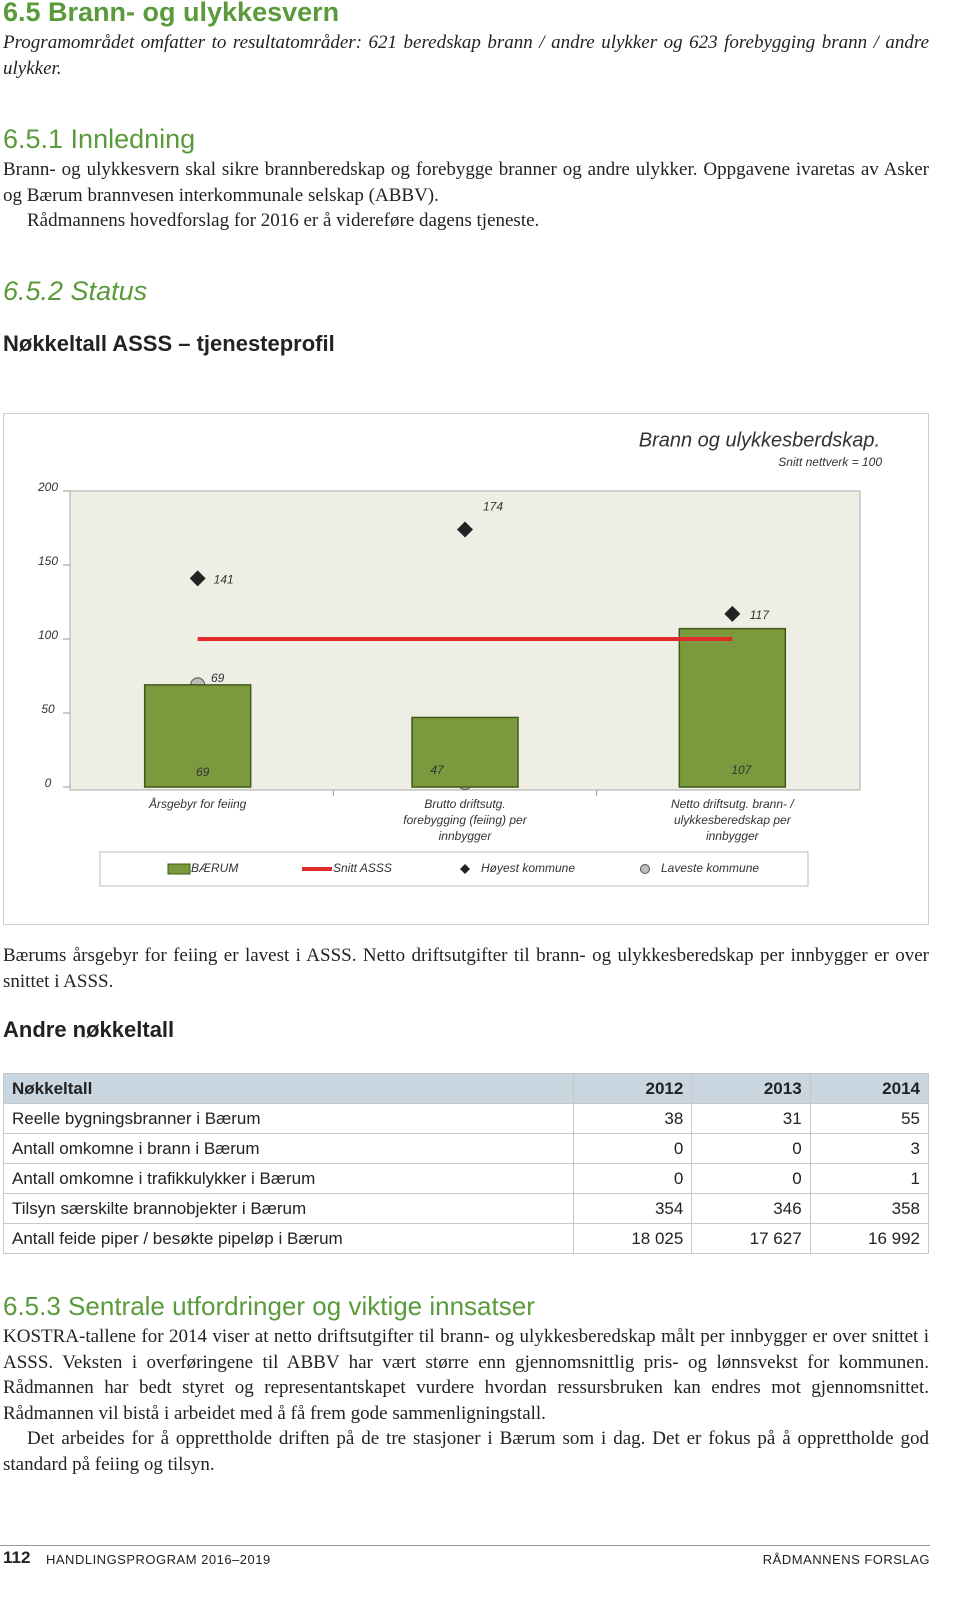 This screenshot has width=960, height=1607. Describe the element at coordinates (99, 139) in the screenshot. I see `section-title: 6.5.1 Innledning` at that location.